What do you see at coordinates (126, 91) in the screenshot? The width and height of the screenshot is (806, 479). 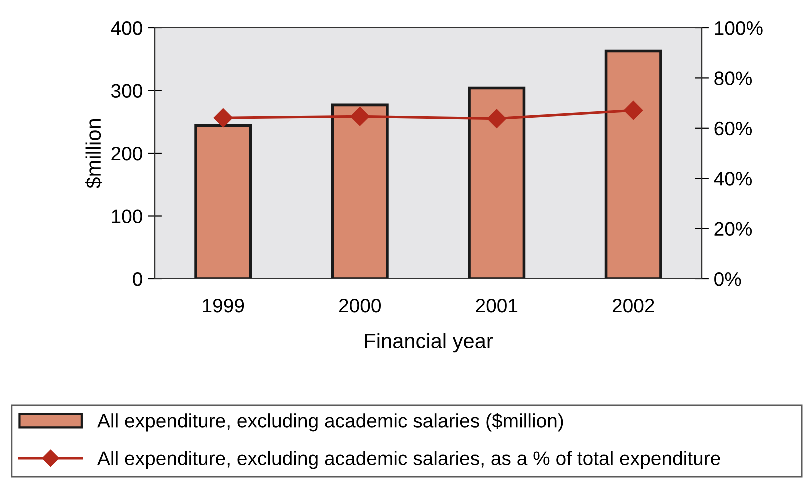 I see `y-tick-label: 300` at bounding box center [126, 91].